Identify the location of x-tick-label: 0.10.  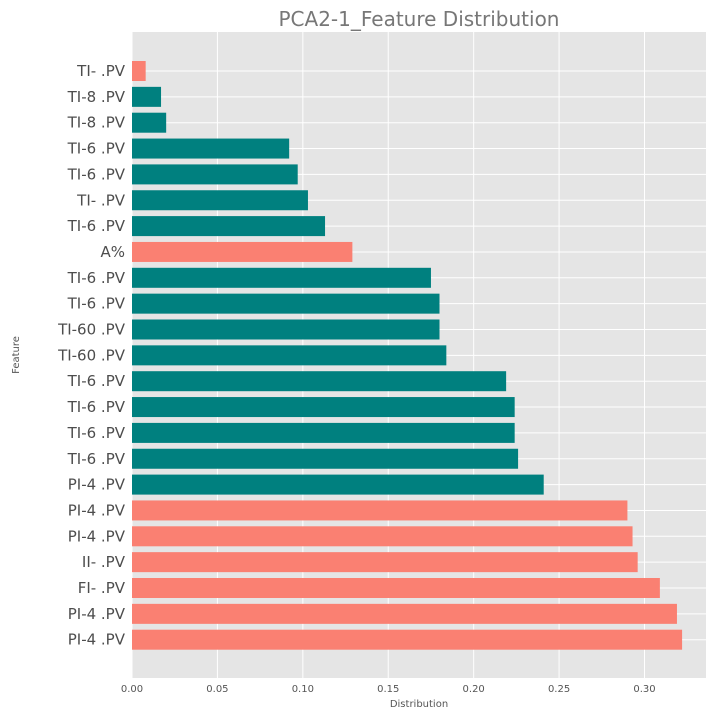
(303, 689).